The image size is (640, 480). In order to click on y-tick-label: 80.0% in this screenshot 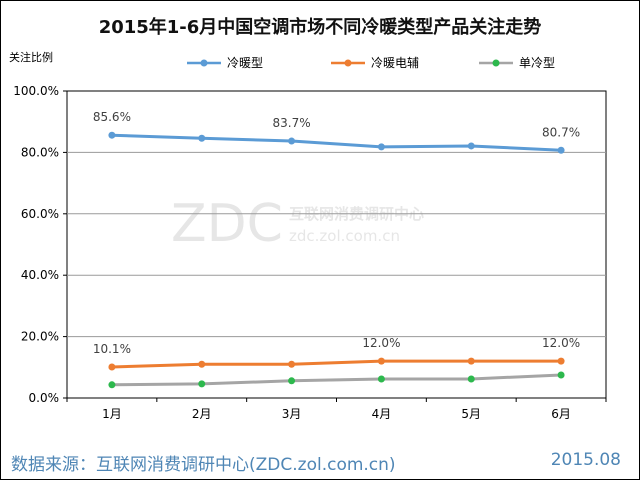, I will do `click(40, 152)`.